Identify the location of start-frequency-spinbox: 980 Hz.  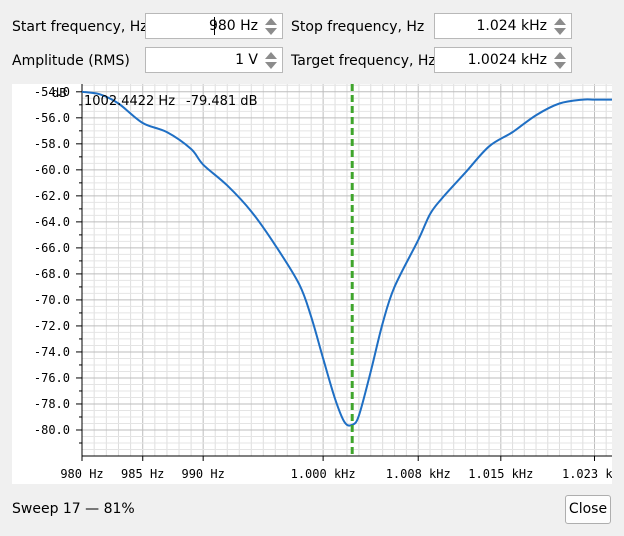
(214, 26).